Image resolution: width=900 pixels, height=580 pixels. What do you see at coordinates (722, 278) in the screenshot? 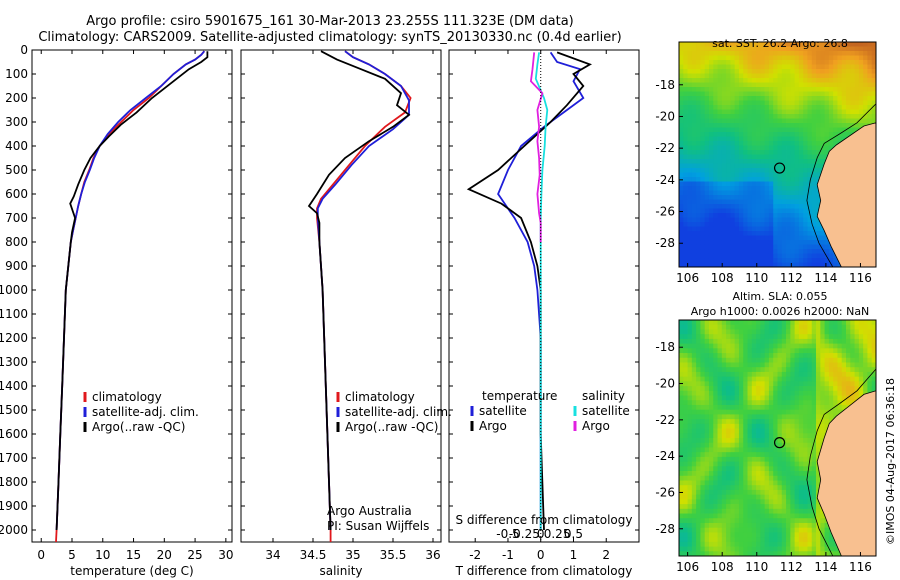
I see `map-x-tick-label: 108` at bounding box center [722, 278].